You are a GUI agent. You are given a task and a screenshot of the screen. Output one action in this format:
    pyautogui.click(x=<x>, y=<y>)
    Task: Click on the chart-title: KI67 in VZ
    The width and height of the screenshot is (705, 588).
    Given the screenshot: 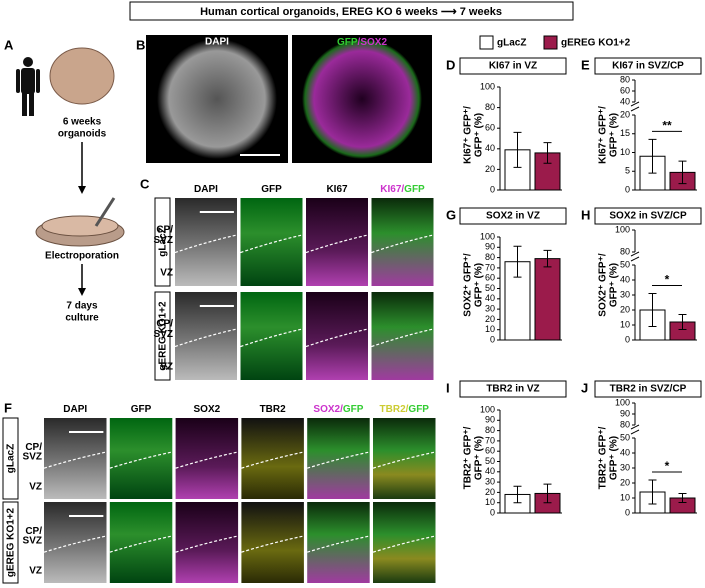 What is the action you would take?
    pyautogui.click(x=513, y=66)
    